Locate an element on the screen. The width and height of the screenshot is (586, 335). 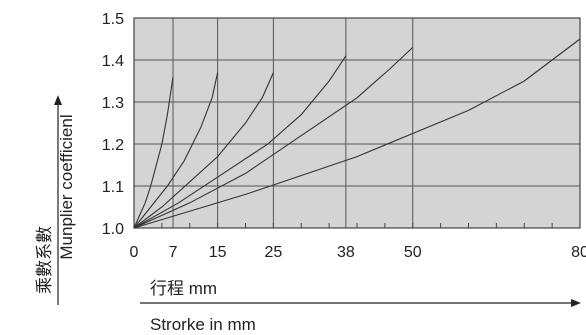
y-tick-labels: 1.0 1.1 1.2 1.3 1.4 1.5 is located at coordinates (113, 124).